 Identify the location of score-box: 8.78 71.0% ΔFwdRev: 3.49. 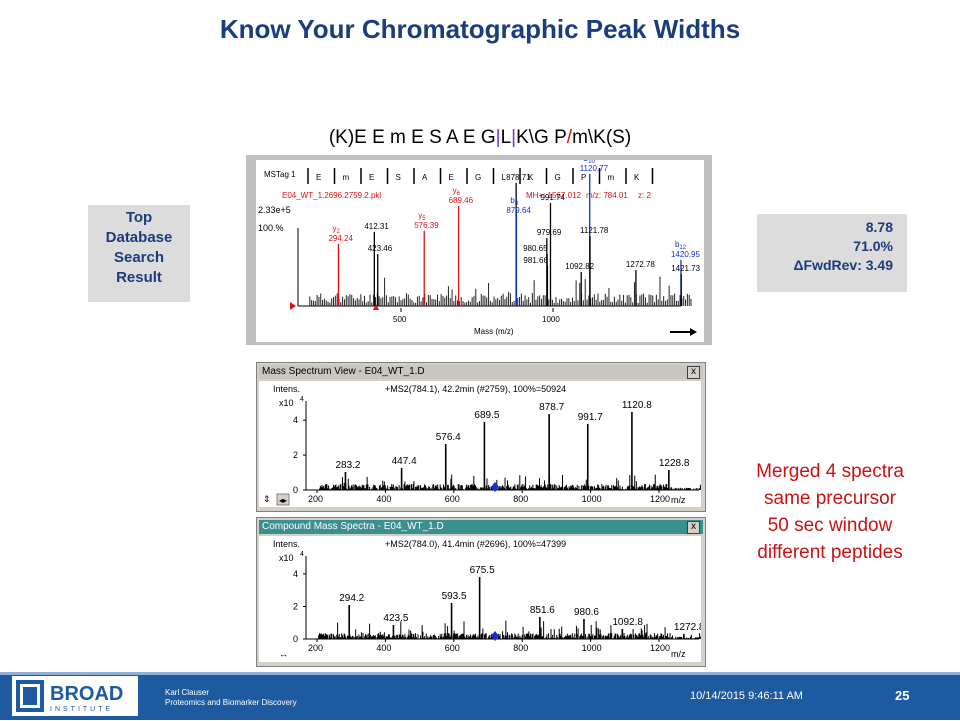
(832, 253).